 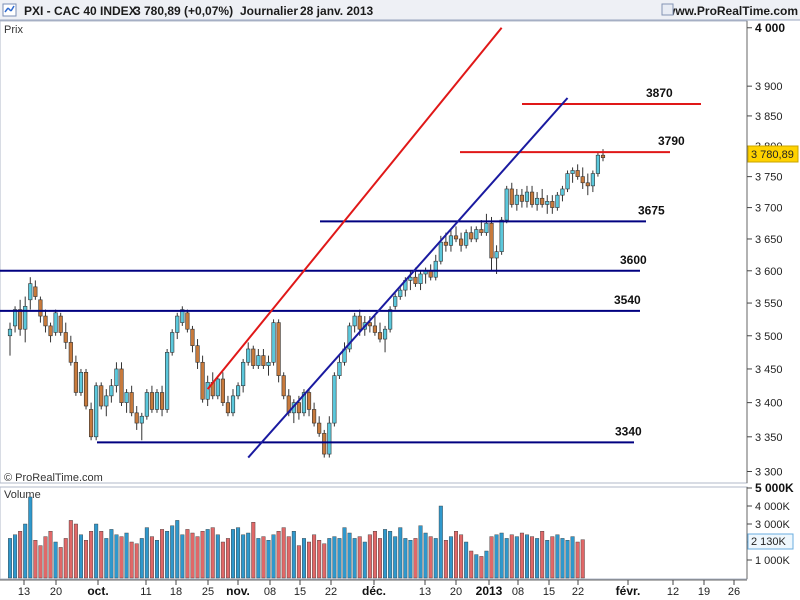 What do you see at coordinates (651, 210) in the screenshot?
I see `level-label: 3675` at bounding box center [651, 210].